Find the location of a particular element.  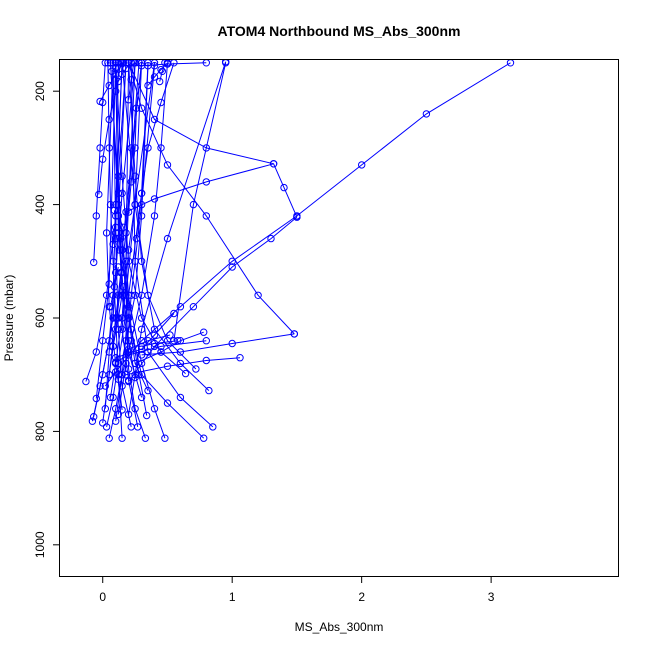

y-tick-label: 1000 is located at coordinates (40, 544).